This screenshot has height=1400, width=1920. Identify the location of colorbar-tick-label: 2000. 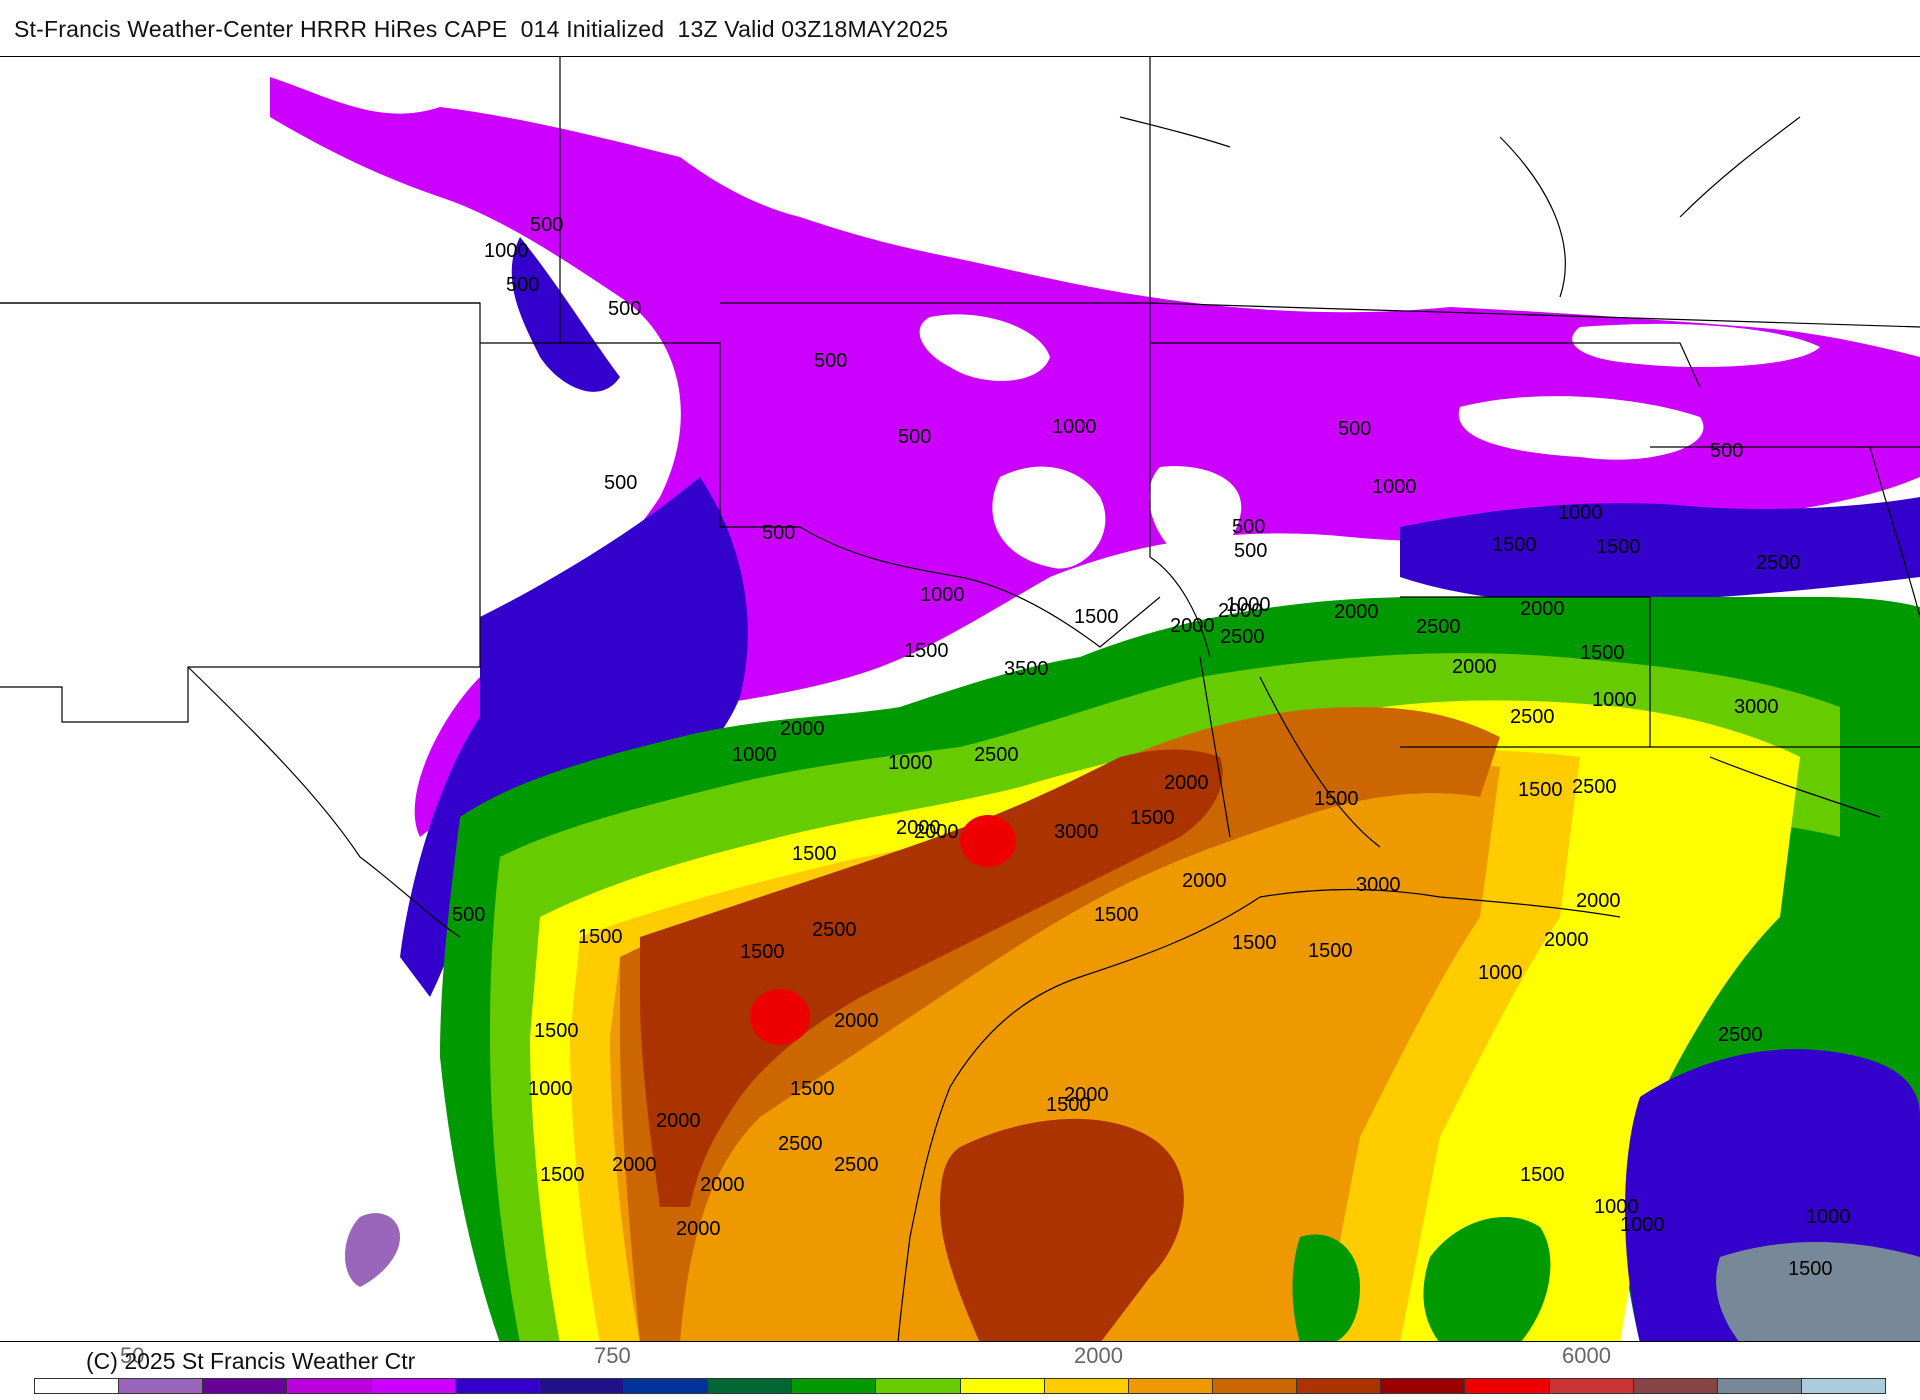
(1098, 1355).